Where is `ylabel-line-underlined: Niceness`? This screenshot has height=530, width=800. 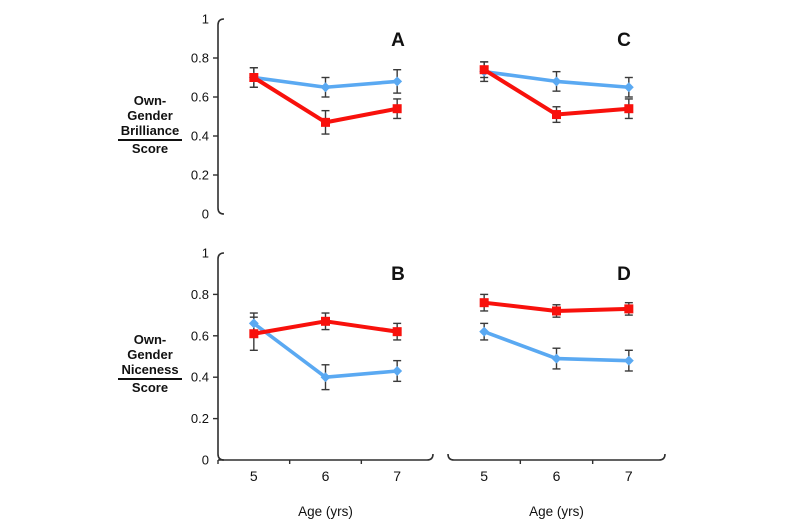
ylabel-line-underlined: Niceness is located at coordinates (150, 371).